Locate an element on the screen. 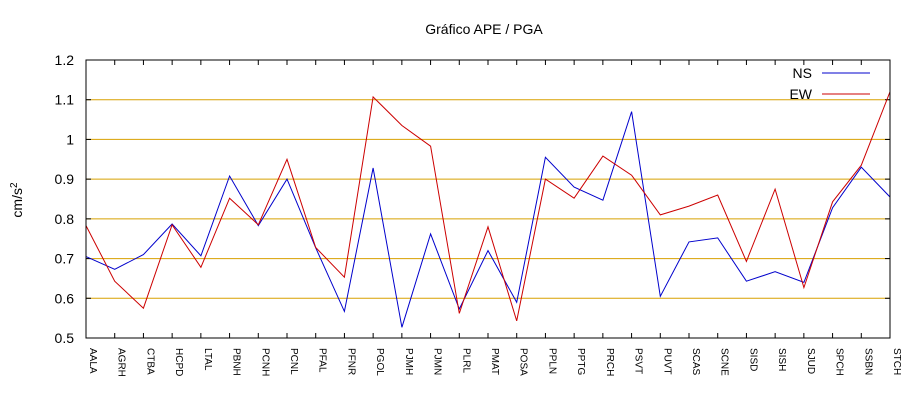  y-axis-label-exponent: 2 is located at coordinates (14, 185).